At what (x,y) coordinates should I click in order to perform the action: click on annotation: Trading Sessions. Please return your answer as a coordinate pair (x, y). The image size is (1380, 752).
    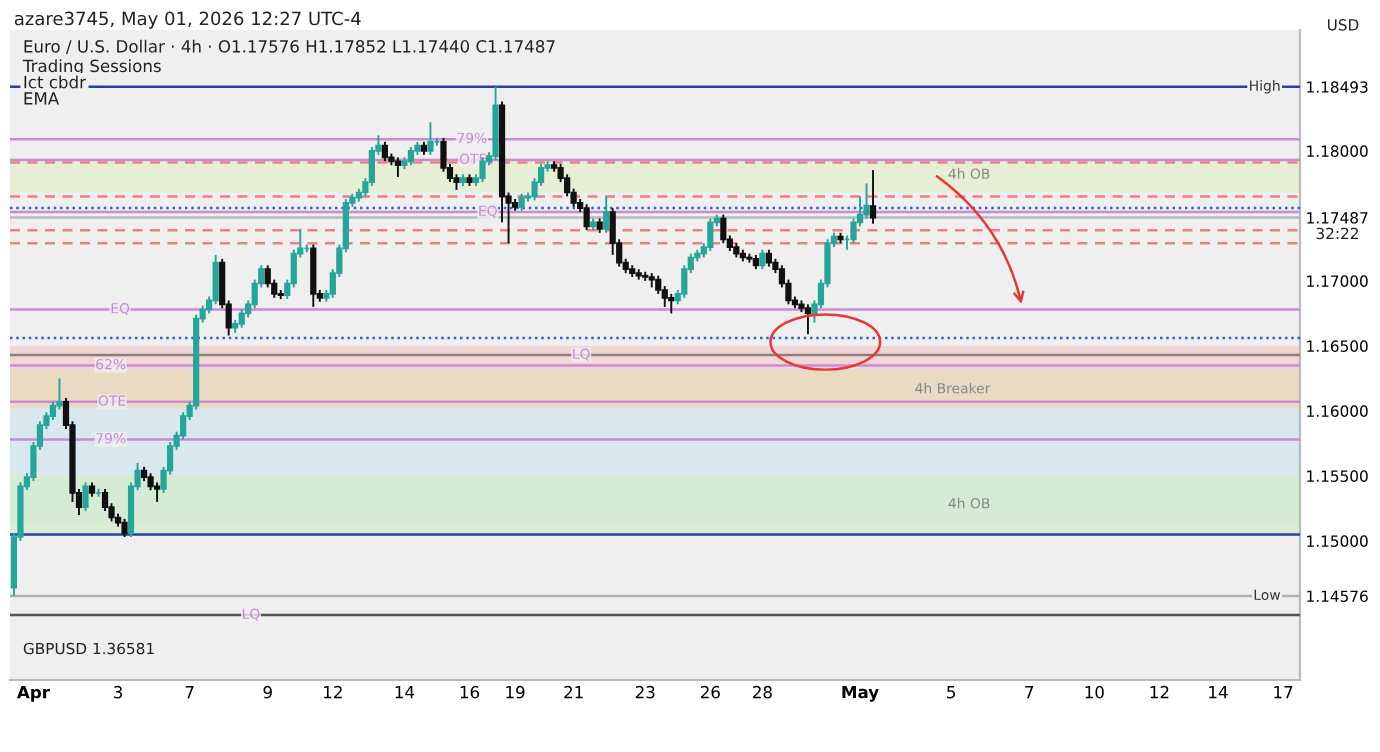
    Looking at the image, I should click on (91, 67).